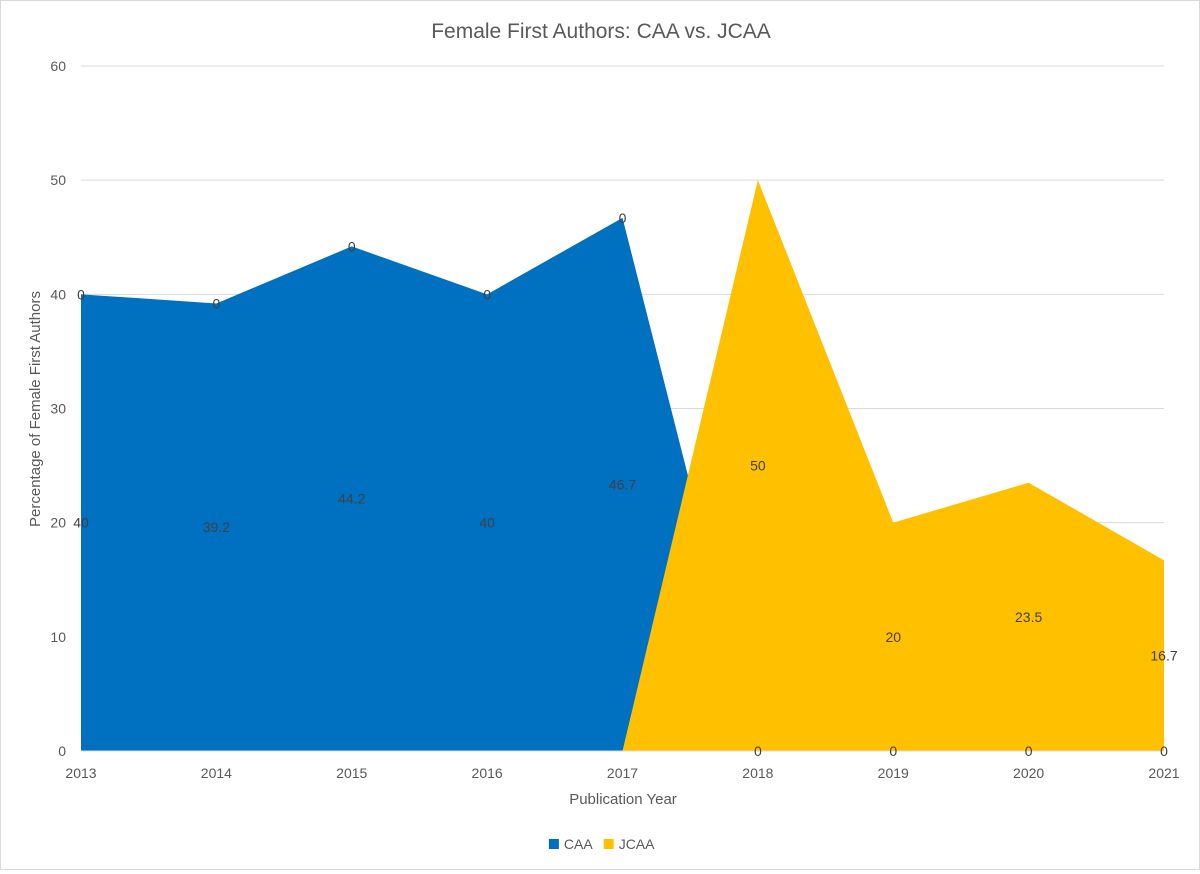 The image size is (1200, 874). I want to click on legend-label: JCAA, so click(637, 844).